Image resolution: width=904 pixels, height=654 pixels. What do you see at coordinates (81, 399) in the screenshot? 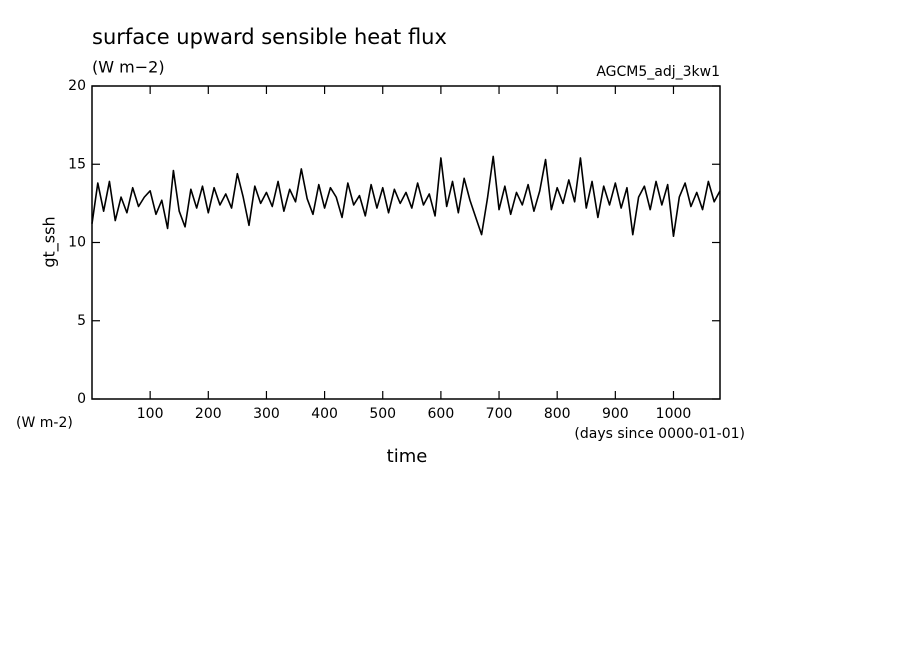
I see `y-tick-label: 0` at bounding box center [81, 399].